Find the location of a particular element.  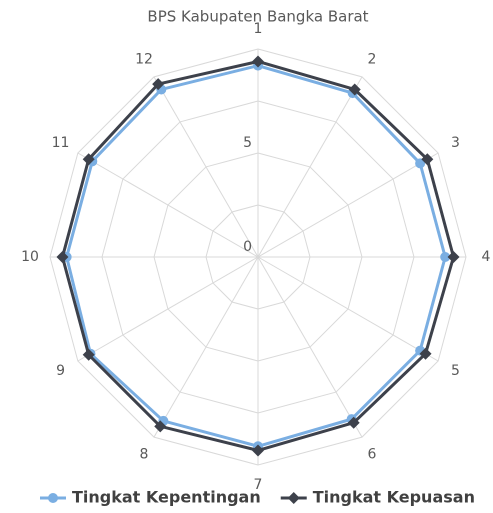

legend-label: Tingkat Kepuasan is located at coordinates (394, 497).